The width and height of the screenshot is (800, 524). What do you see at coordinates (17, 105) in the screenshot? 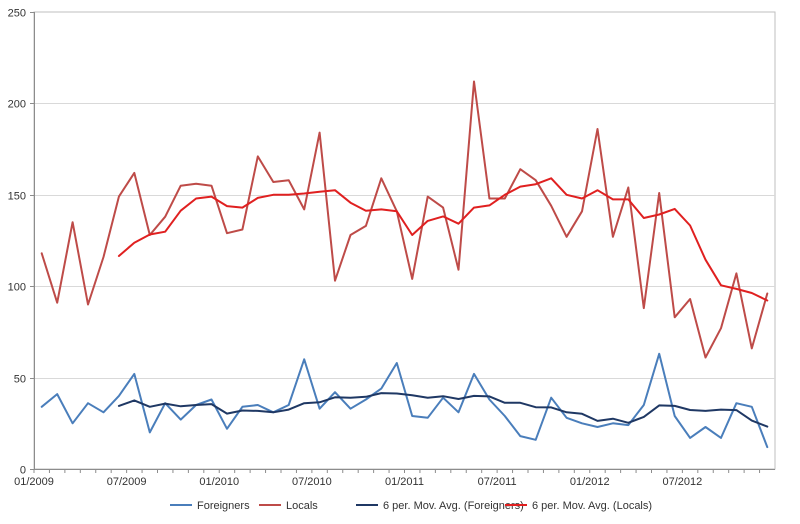
I see `y-tick-label: 200` at bounding box center [17, 105].